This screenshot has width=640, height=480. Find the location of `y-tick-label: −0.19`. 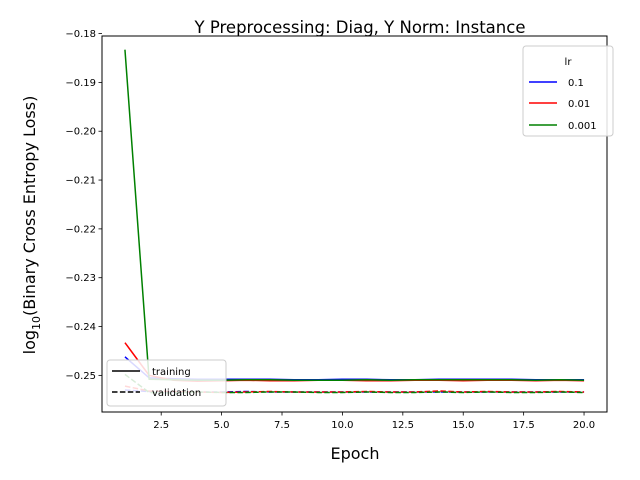

y-tick-label: −0.19 is located at coordinates (80, 83).